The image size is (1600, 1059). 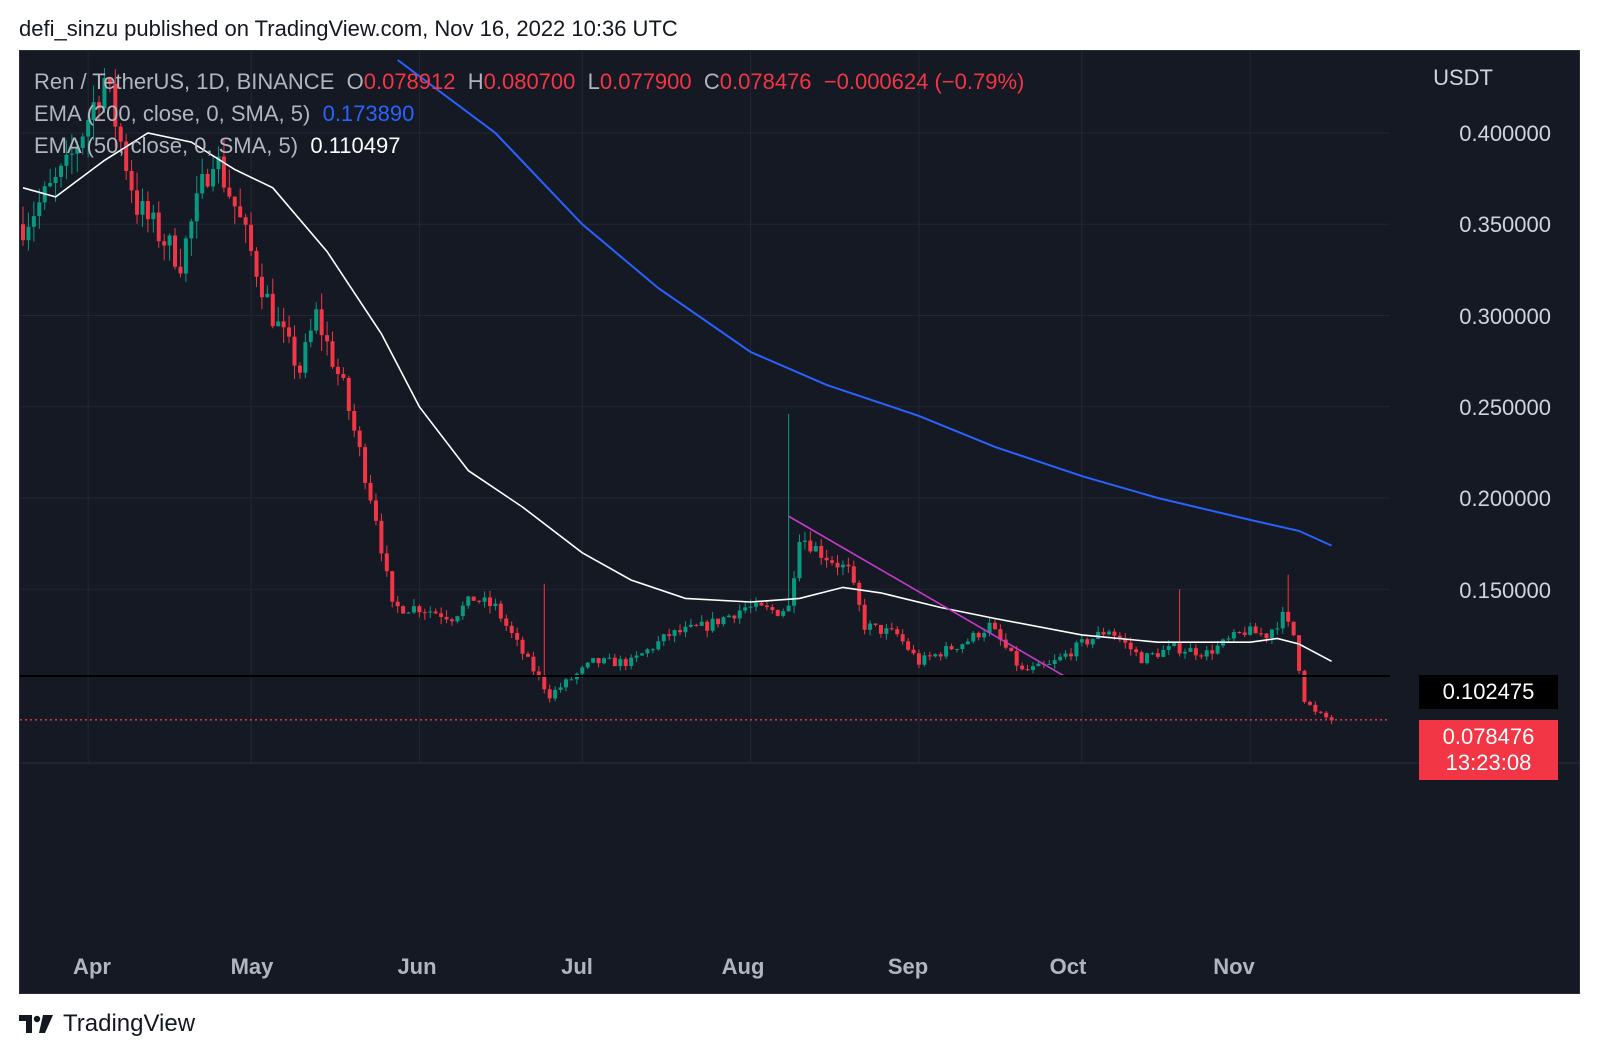 What do you see at coordinates (1505, 316) in the screenshot?
I see `price-axis-label: 0.300000` at bounding box center [1505, 316].